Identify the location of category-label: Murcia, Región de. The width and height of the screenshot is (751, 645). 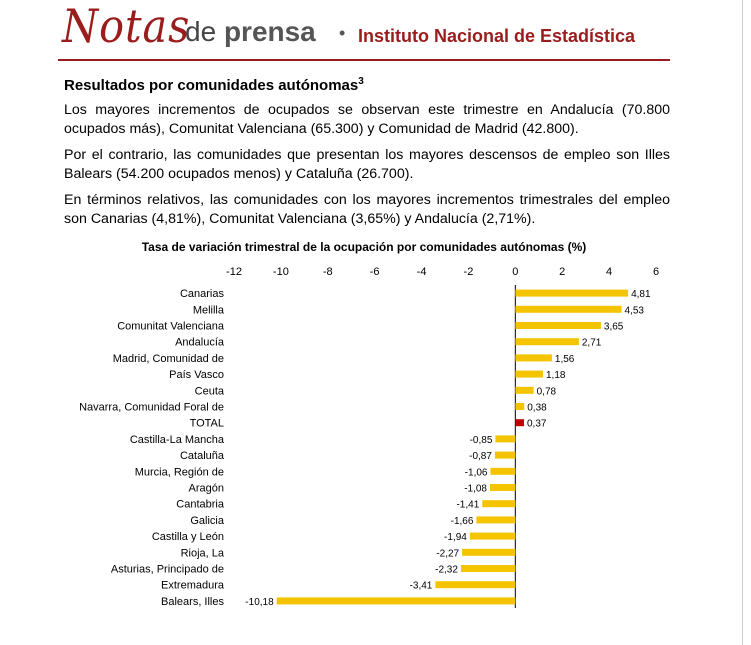
(179, 472).